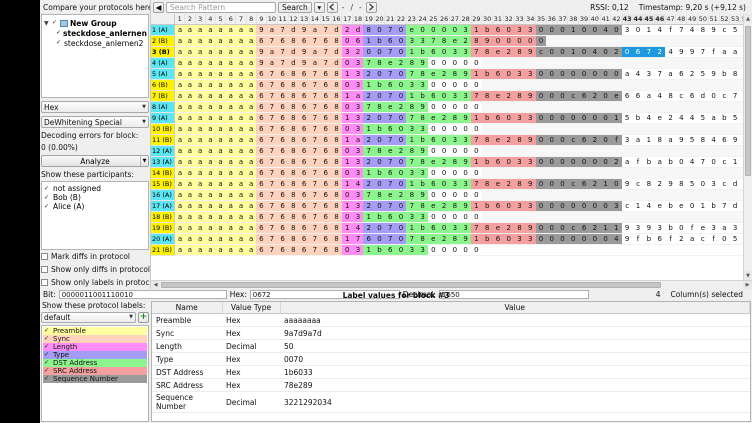 The width and height of the screenshot is (752, 423). I want to click on protocol-label-item-5: ✓ SRC Address, so click(95, 371).